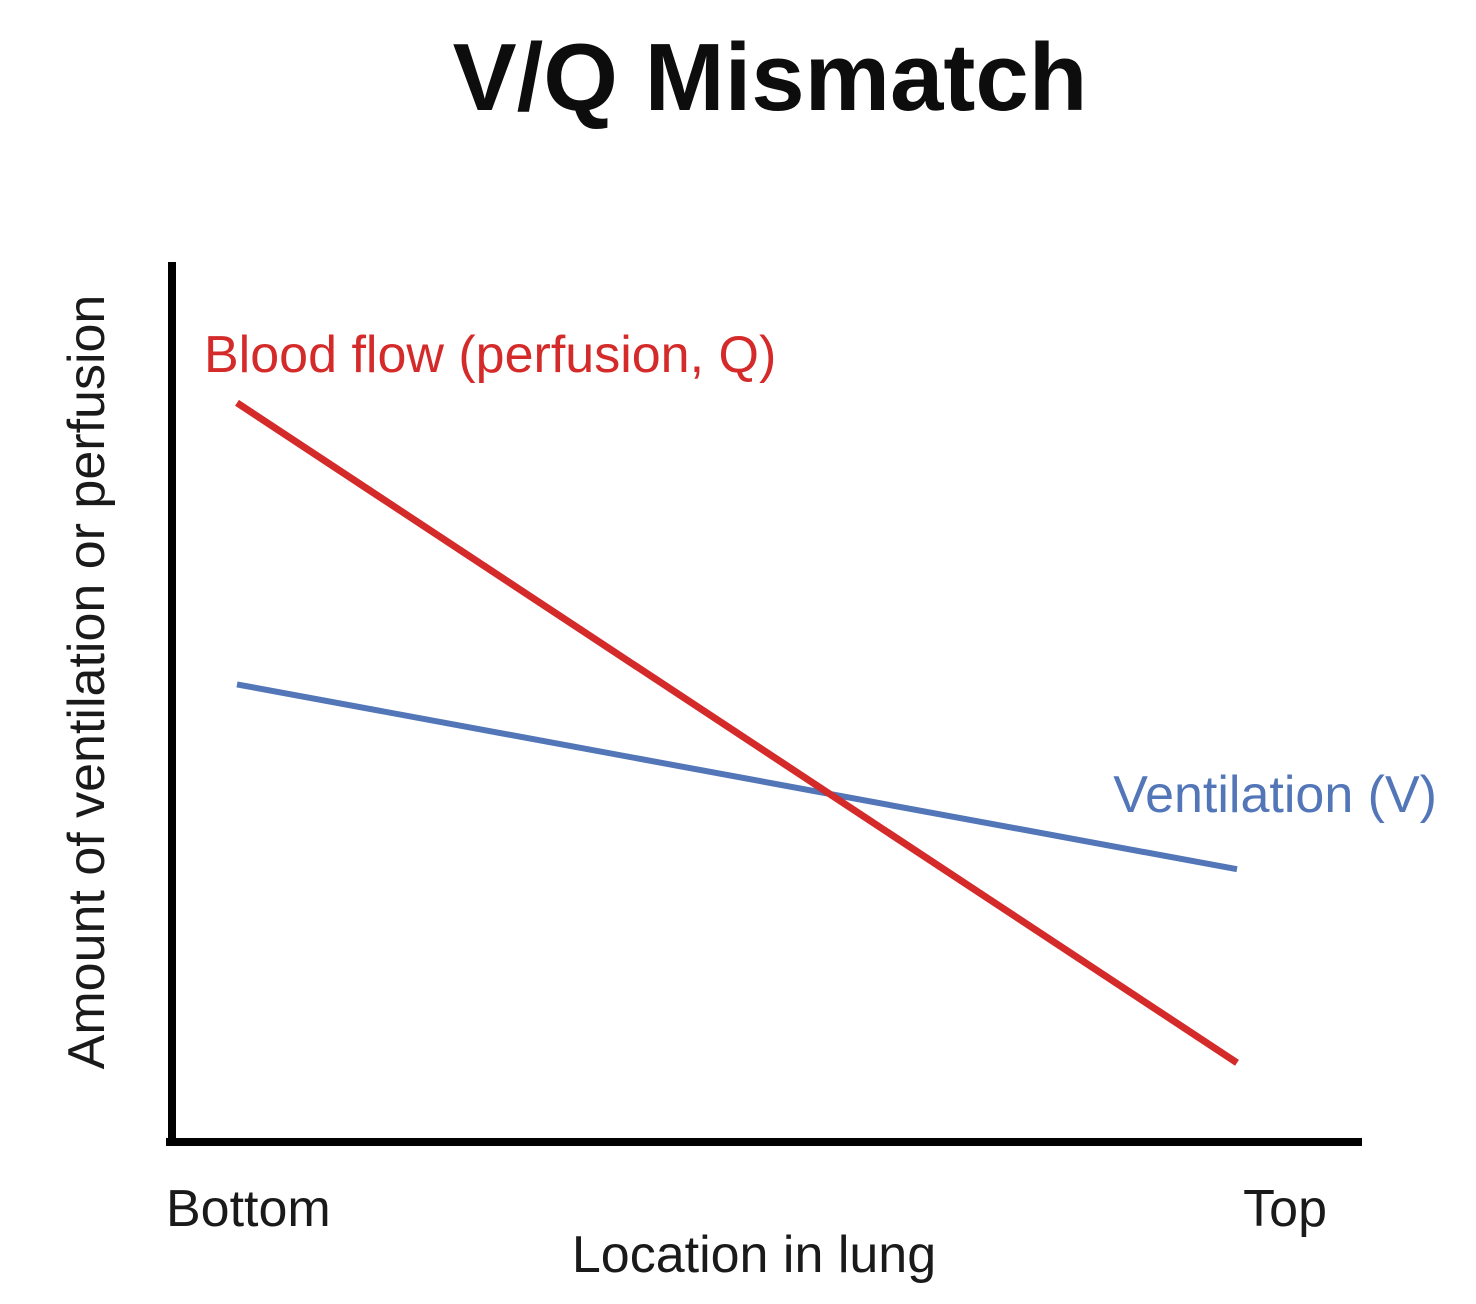 Image resolution: width=1476 pixels, height=1304 pixels. I want to click on x-tick-label-bottom: Bottom, so click(248, 1209).